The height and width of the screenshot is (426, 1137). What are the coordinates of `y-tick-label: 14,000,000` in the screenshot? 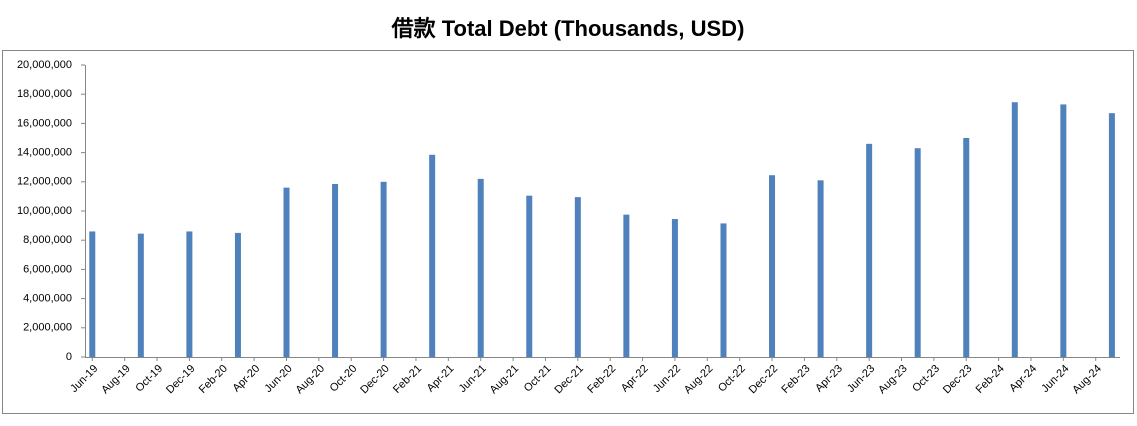 It's located at (44, 153).